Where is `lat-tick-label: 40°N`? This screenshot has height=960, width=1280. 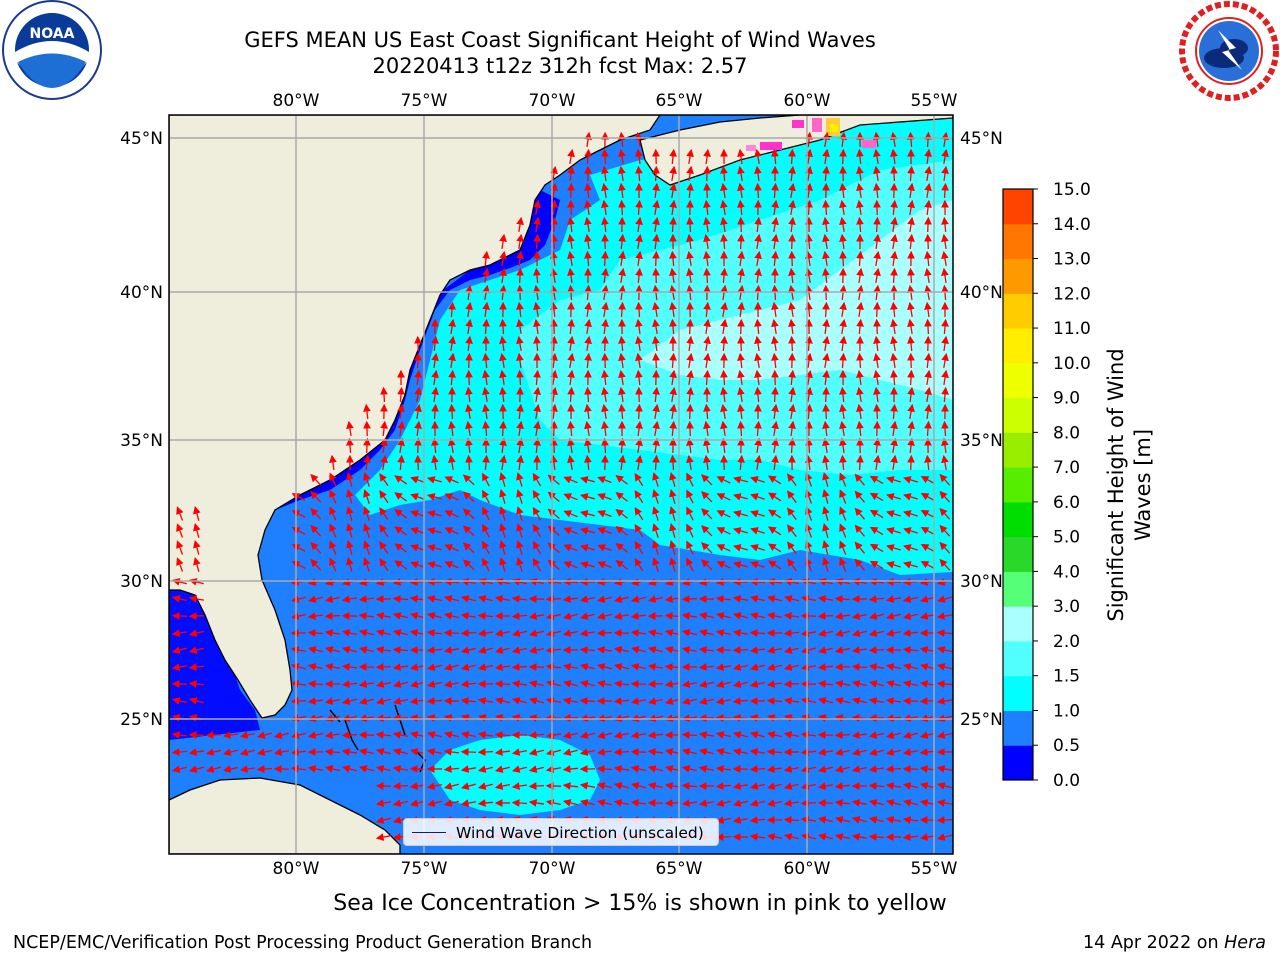
lat-tick-label: 40°N is located at coordinates (141, 293).